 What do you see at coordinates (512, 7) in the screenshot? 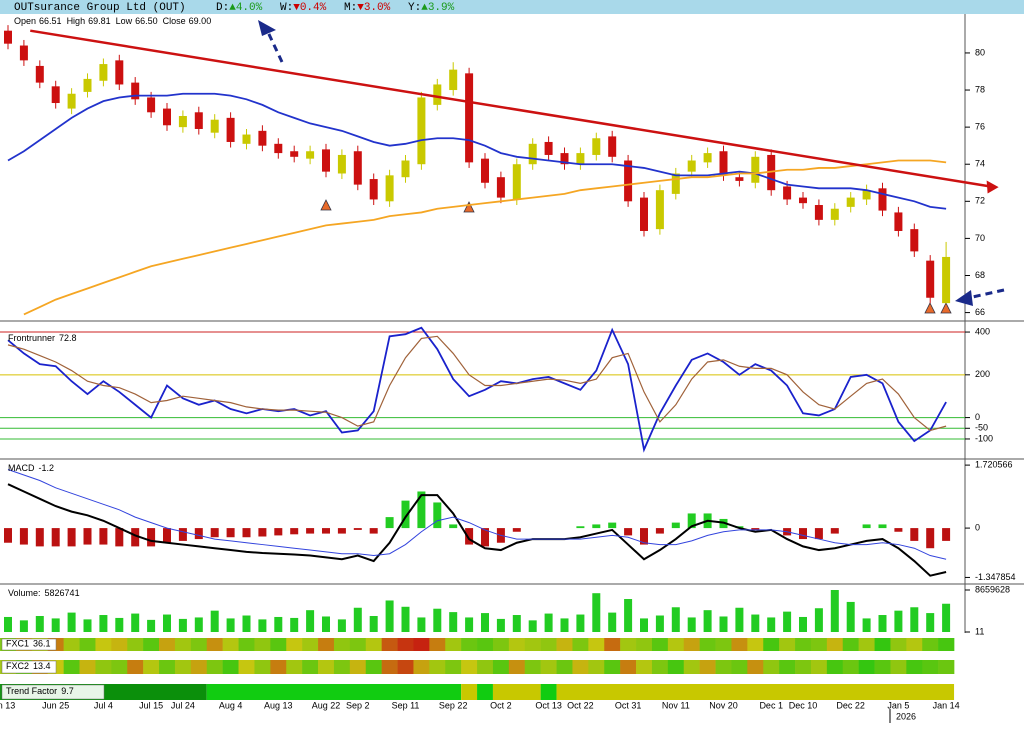
I see `header-bar` at bounding box center [512, 7].